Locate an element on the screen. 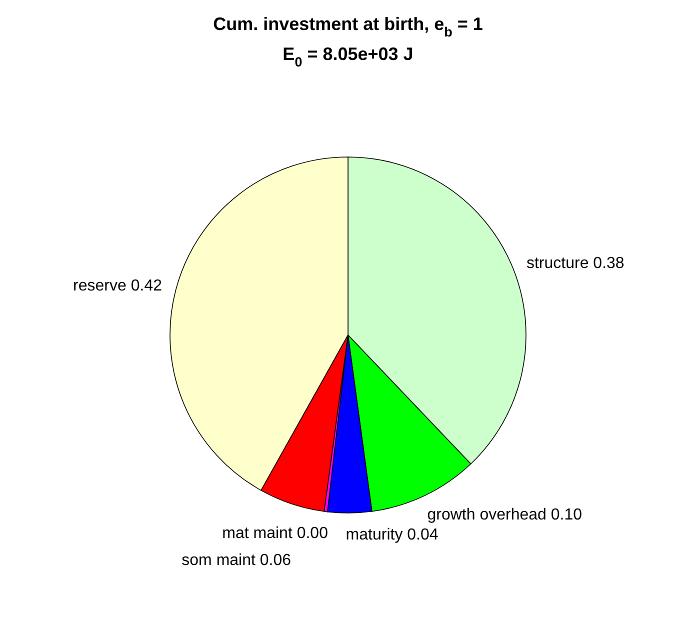 This screenshot has height=618, width=696. chart-title: Cum. investment at birth, e$_{b}$ = 1 is located at coordinates (348, 27).